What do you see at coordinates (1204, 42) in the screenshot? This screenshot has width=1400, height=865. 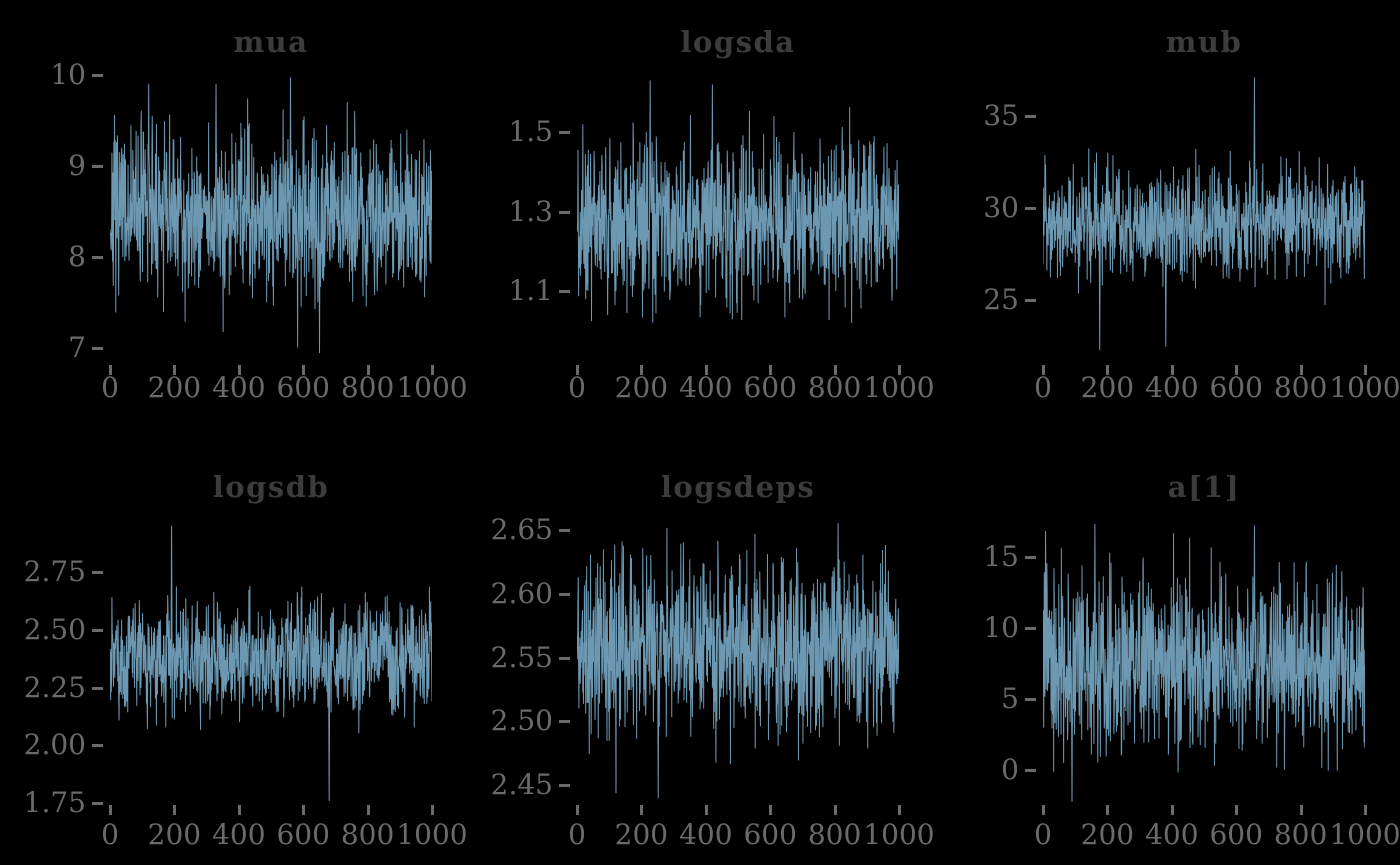 I see `subplot-title: mub` at bounding box center [1204, 42].